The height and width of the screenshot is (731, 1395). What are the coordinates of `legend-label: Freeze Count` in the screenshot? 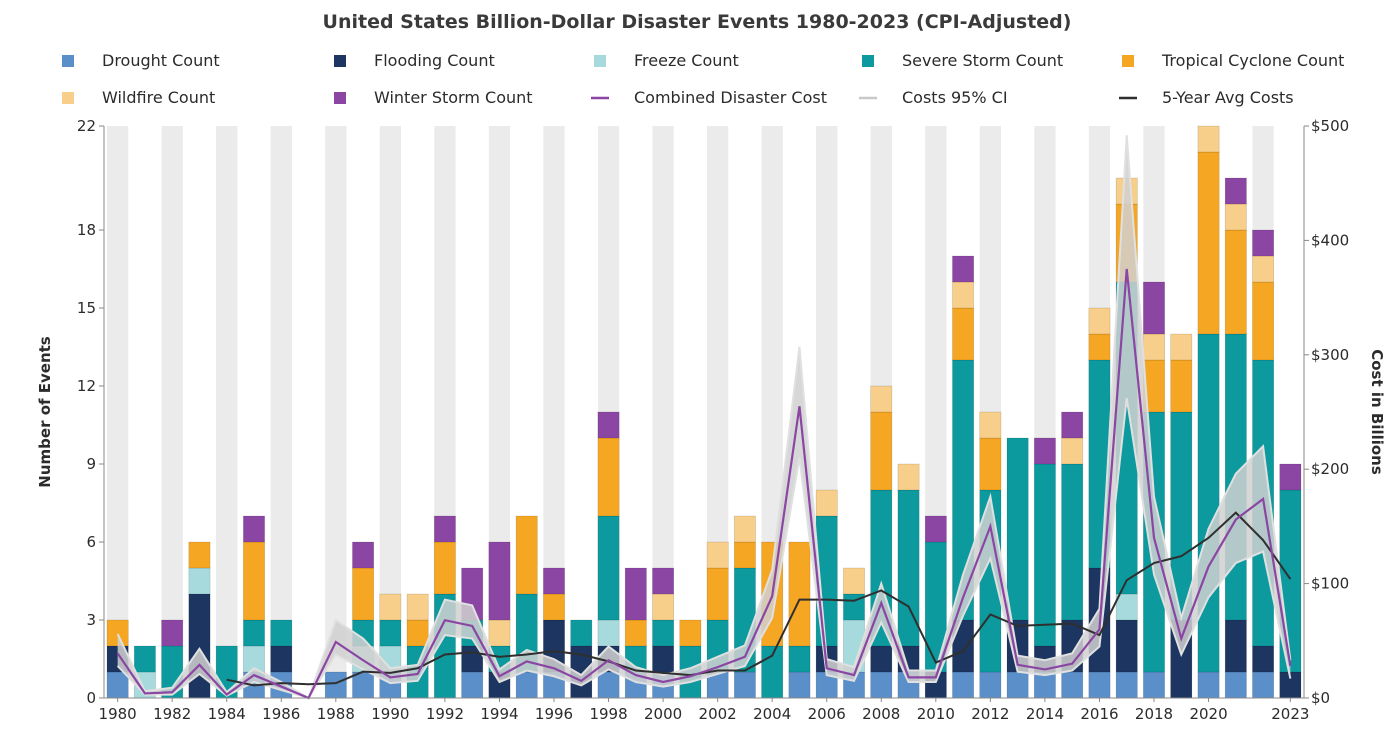 It's located at (686, 60).